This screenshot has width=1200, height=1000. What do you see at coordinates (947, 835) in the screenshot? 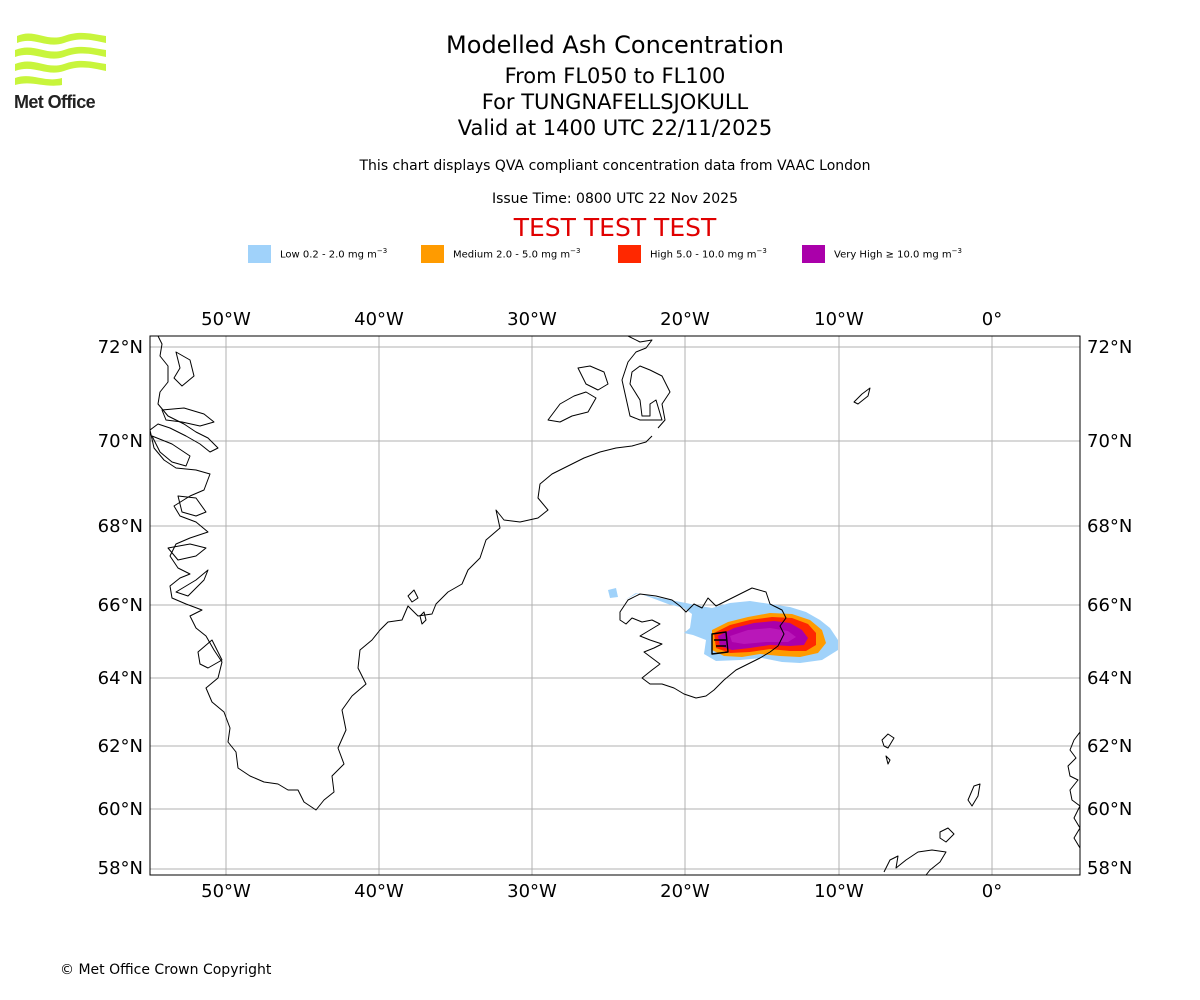
I see `orkney-islands` at bounding box center [947, 835].